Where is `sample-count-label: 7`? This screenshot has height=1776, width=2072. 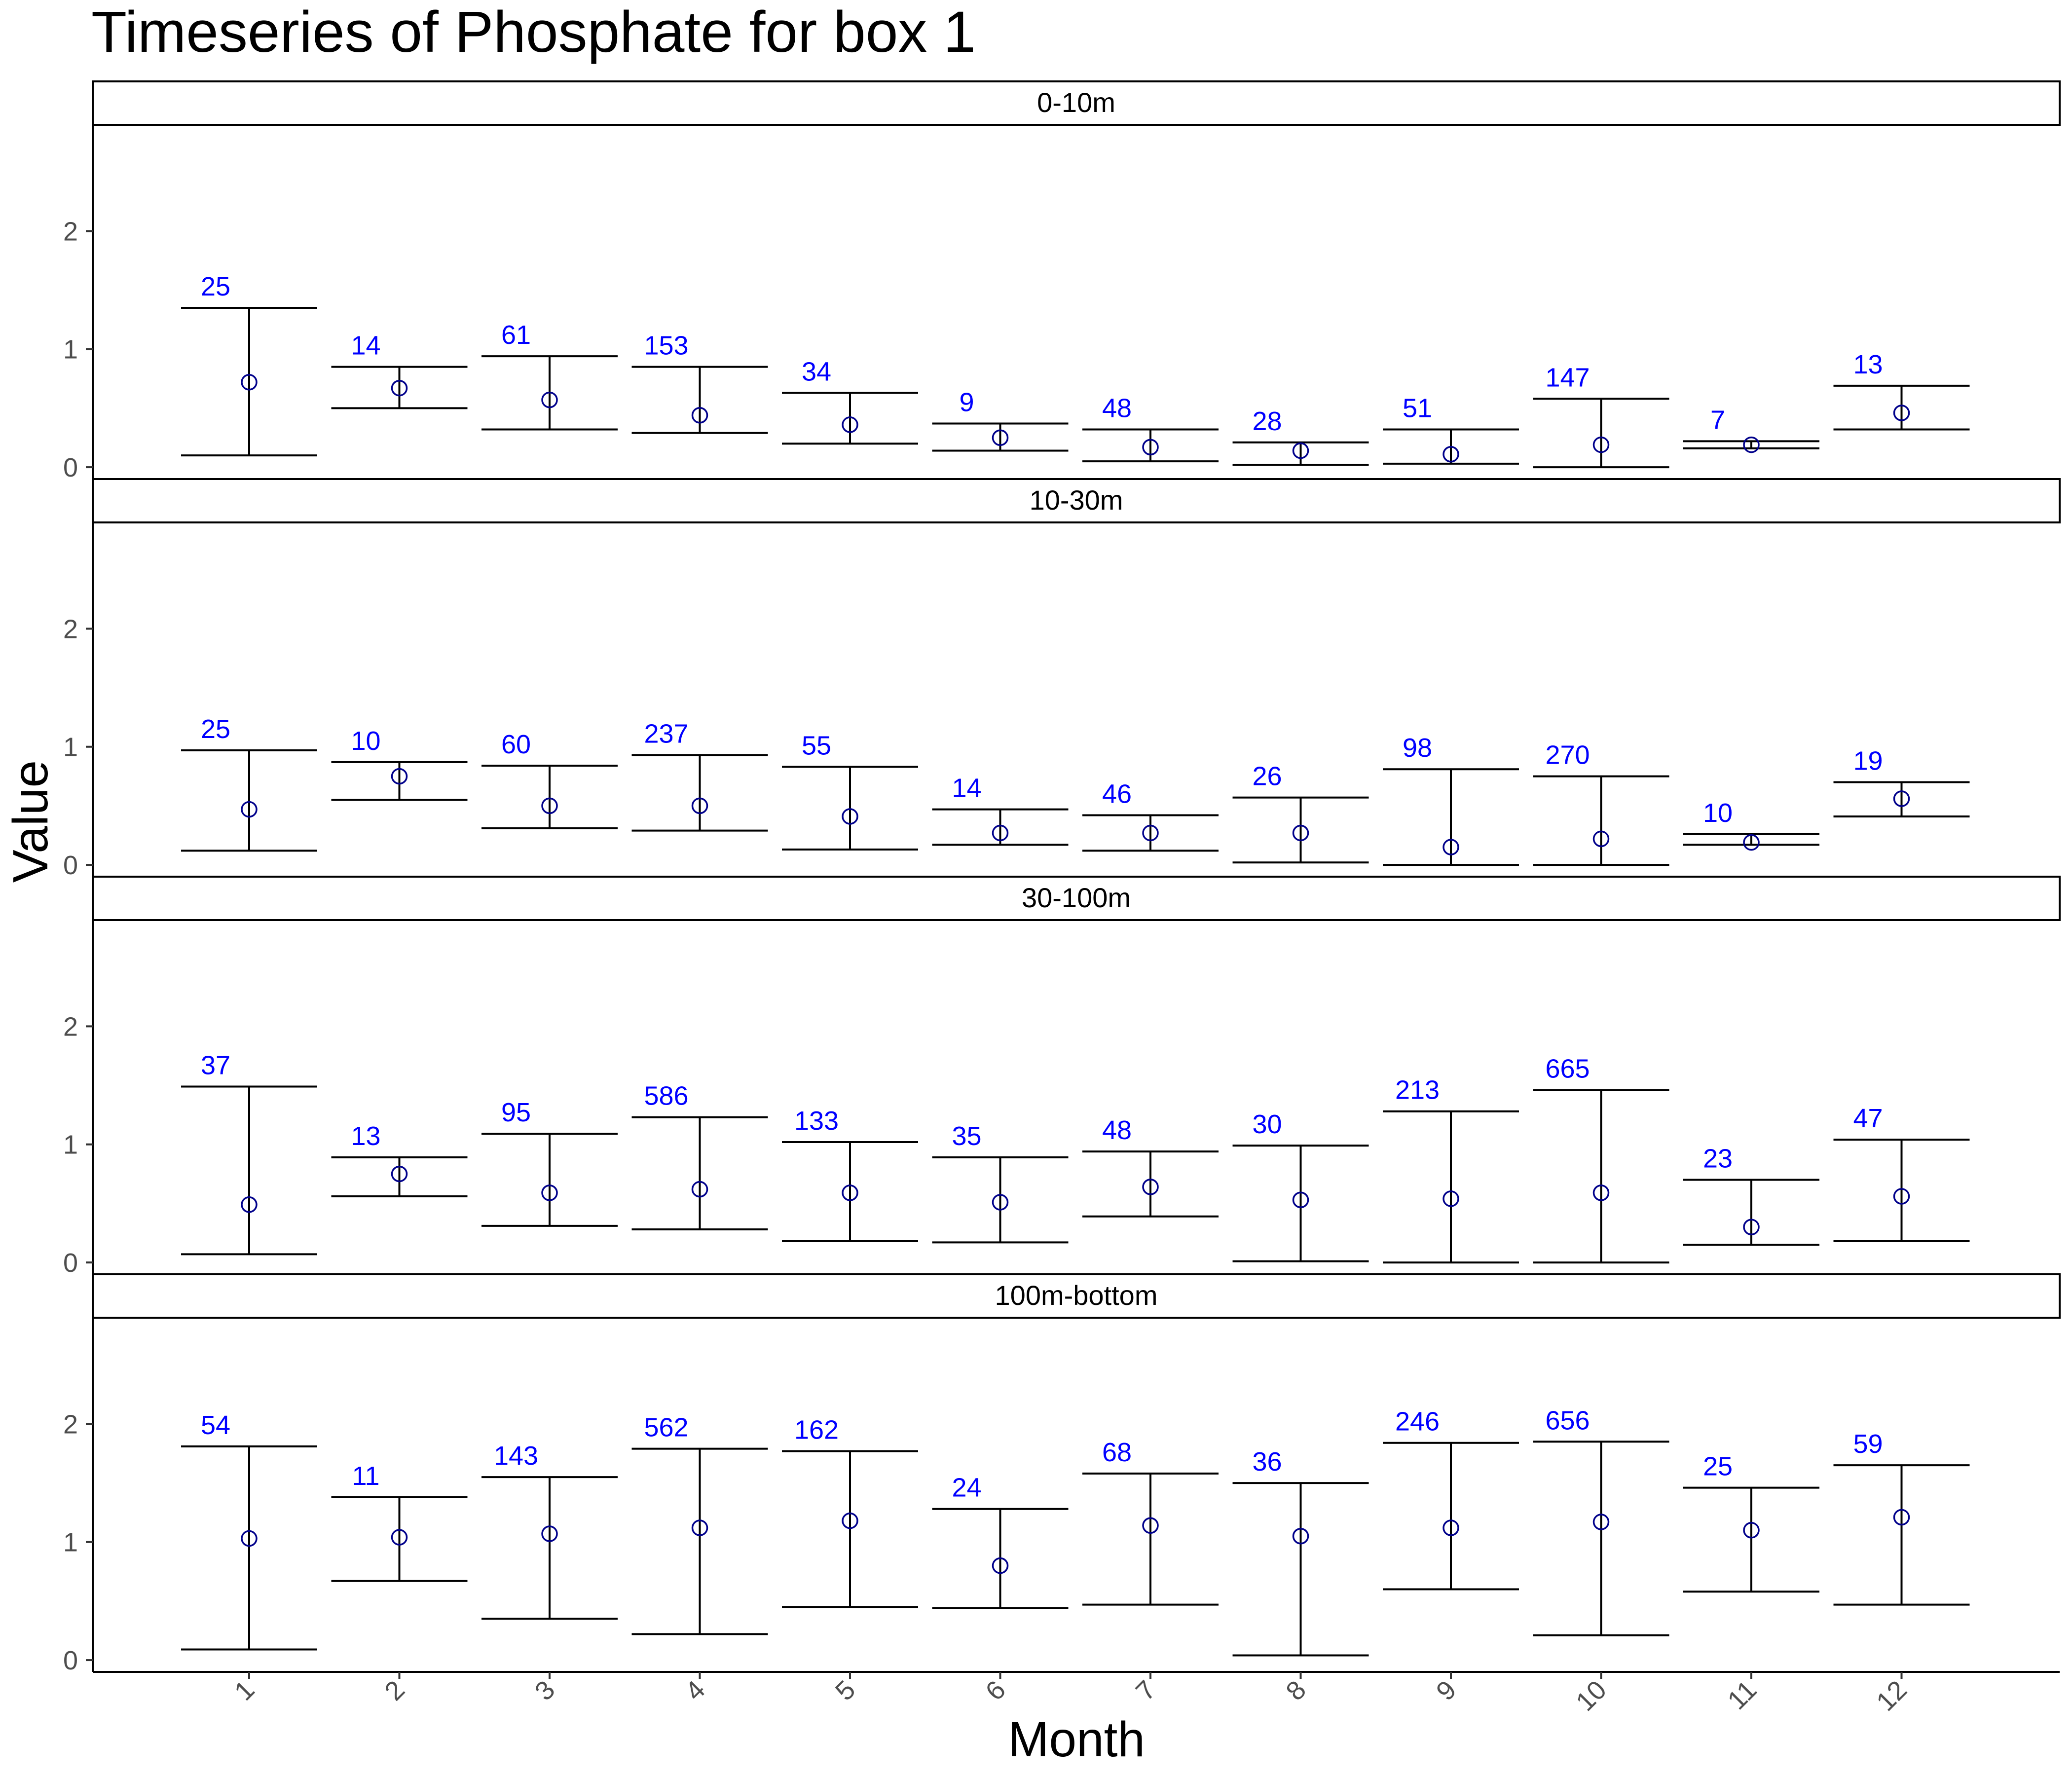
sample-count-label: 7 is located at coordinates (1718, 420).